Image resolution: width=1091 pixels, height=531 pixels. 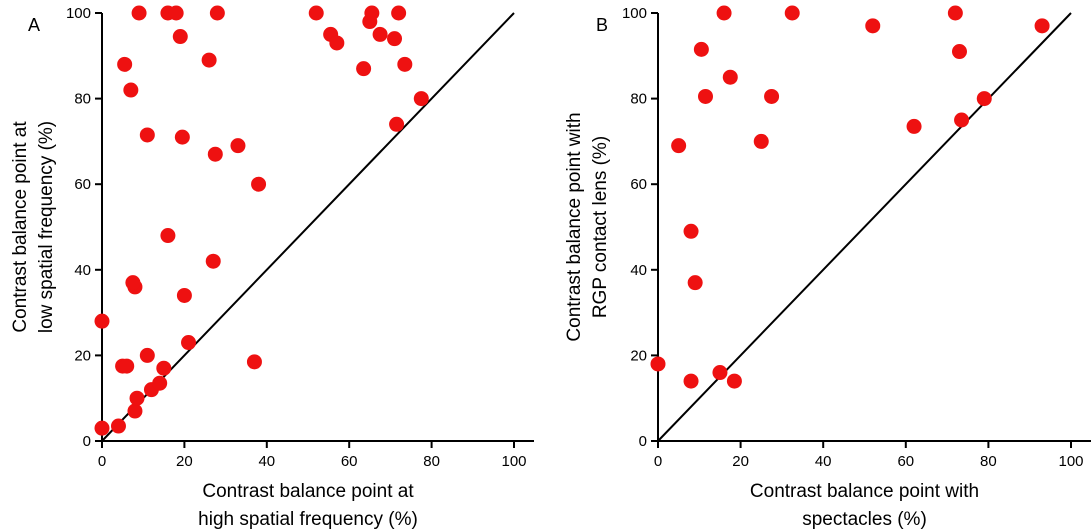 I want to click on y-axis-title: Contrast balance point with, so click(x=574, y=226).